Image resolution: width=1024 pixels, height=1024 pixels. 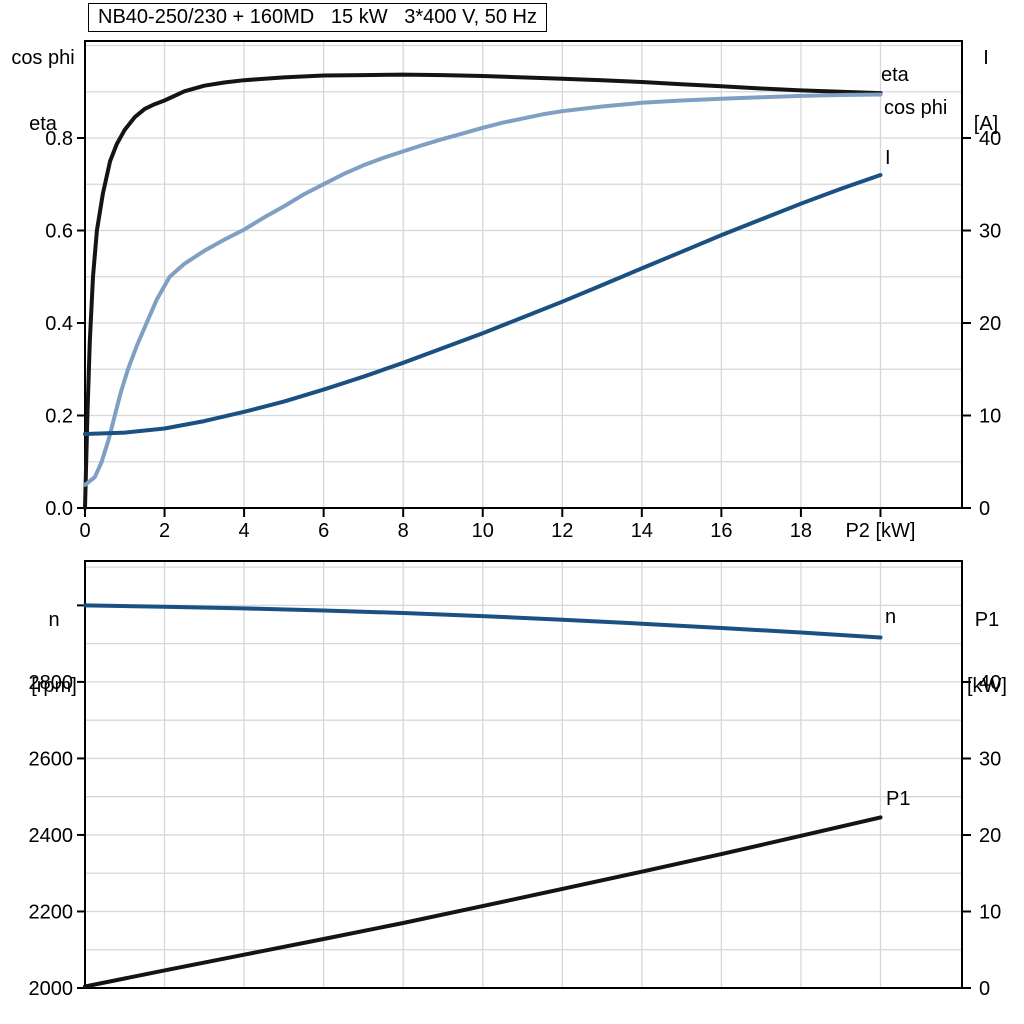 What do you see at coordinates (51, 989) in the screenshot?
I see `left-tick-label: 2000` at bounding box center [51, 989].